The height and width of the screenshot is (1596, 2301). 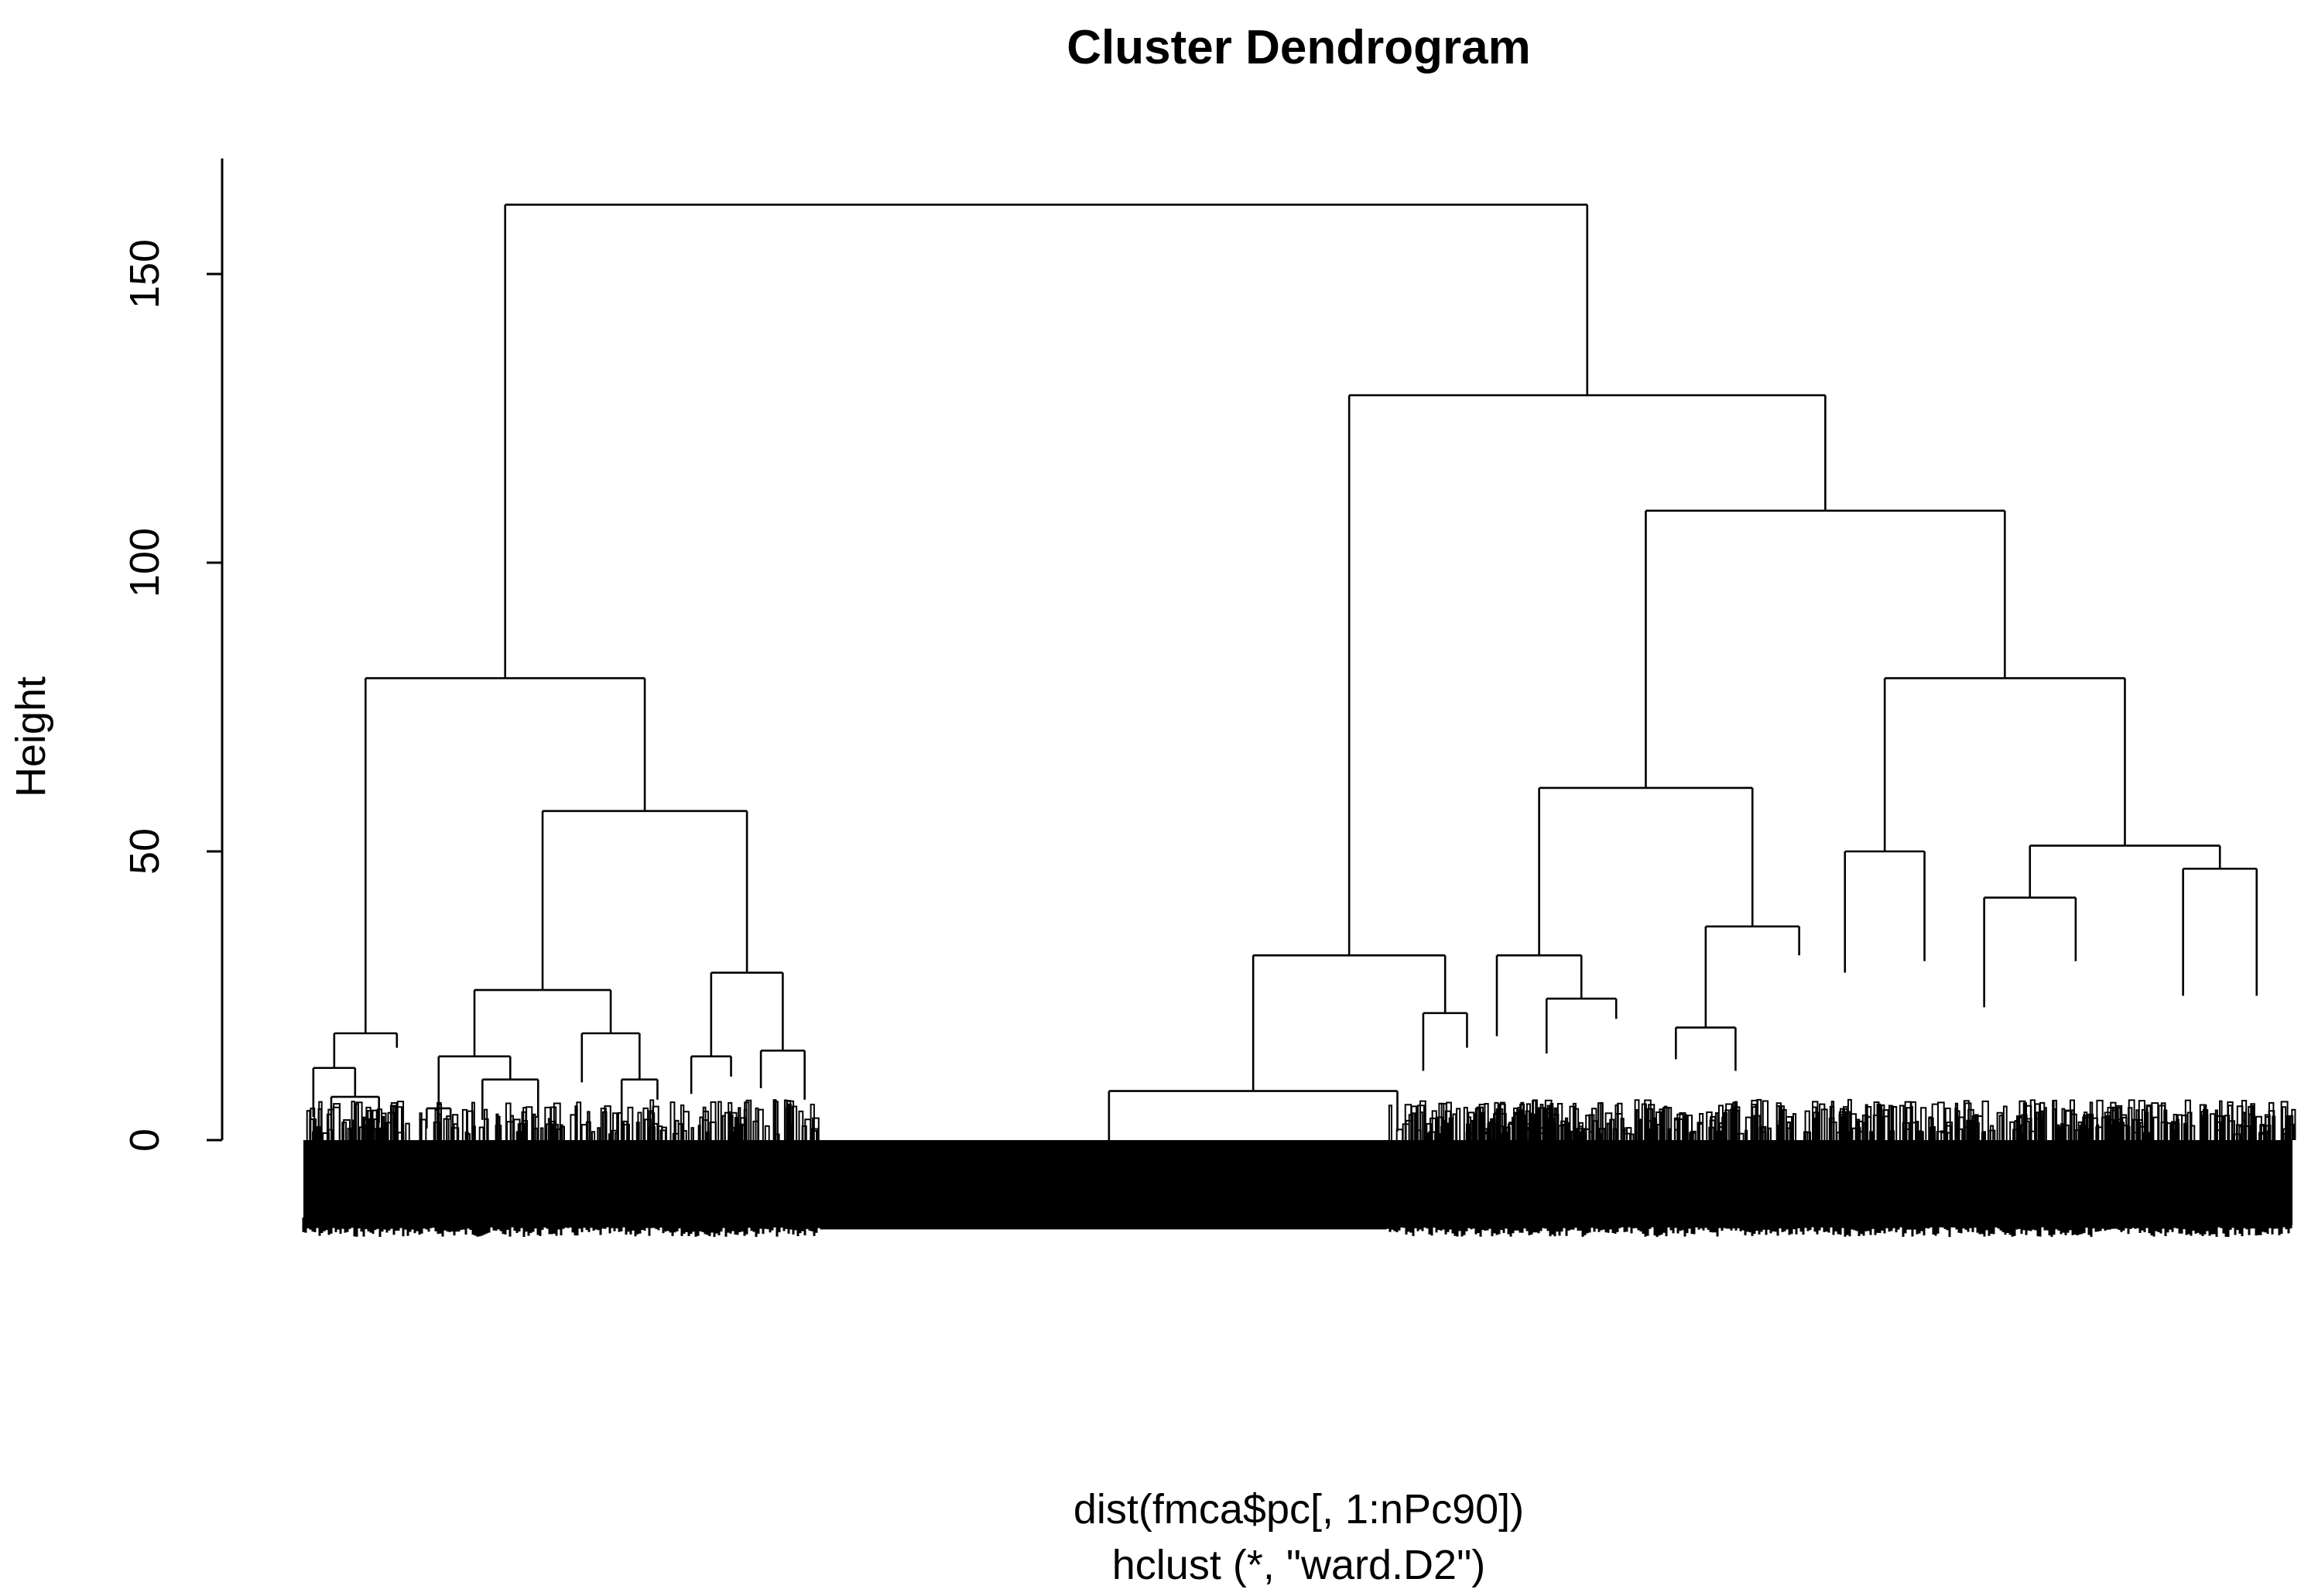 I want to click on y-axis-label: Height, so click(x=31, y=736).